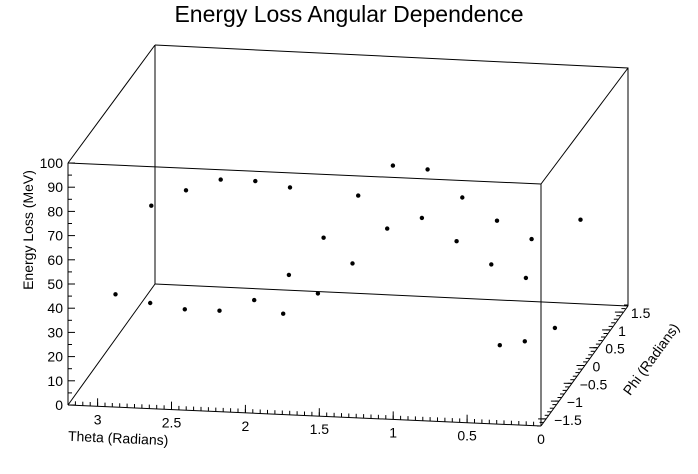 This screenshot has height=474, width=698. What do you see at coordinates (52, 163) in the screenshot?
I see `z-tick-label: 100` at bounding box center [52, 163].